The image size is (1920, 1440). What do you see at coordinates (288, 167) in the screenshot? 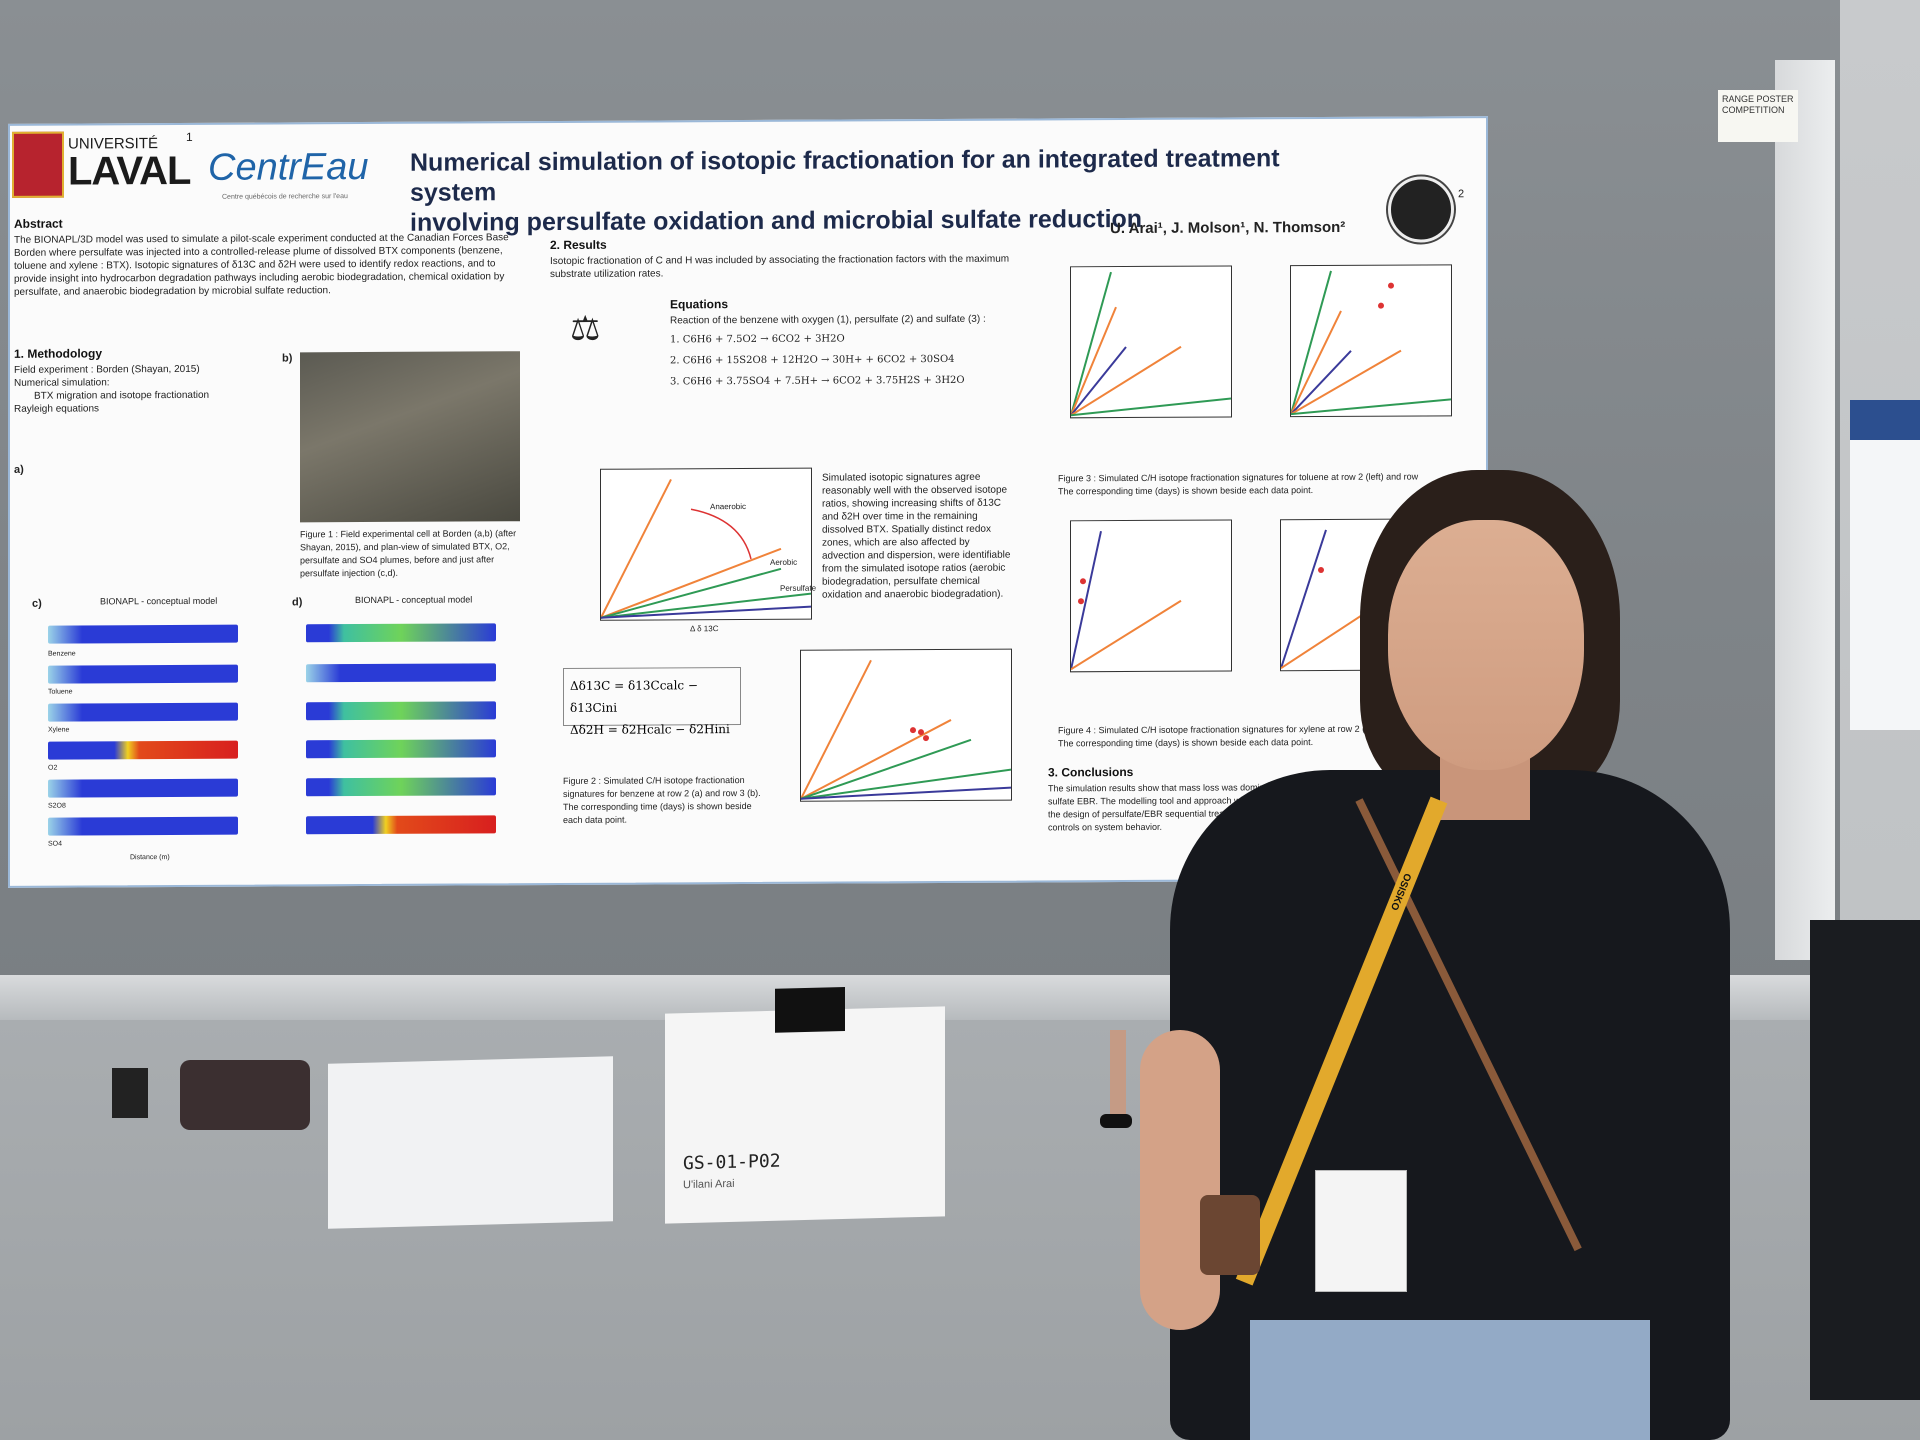
I see `centreau-logo: CentrEau` at bounding box center [288, 167].